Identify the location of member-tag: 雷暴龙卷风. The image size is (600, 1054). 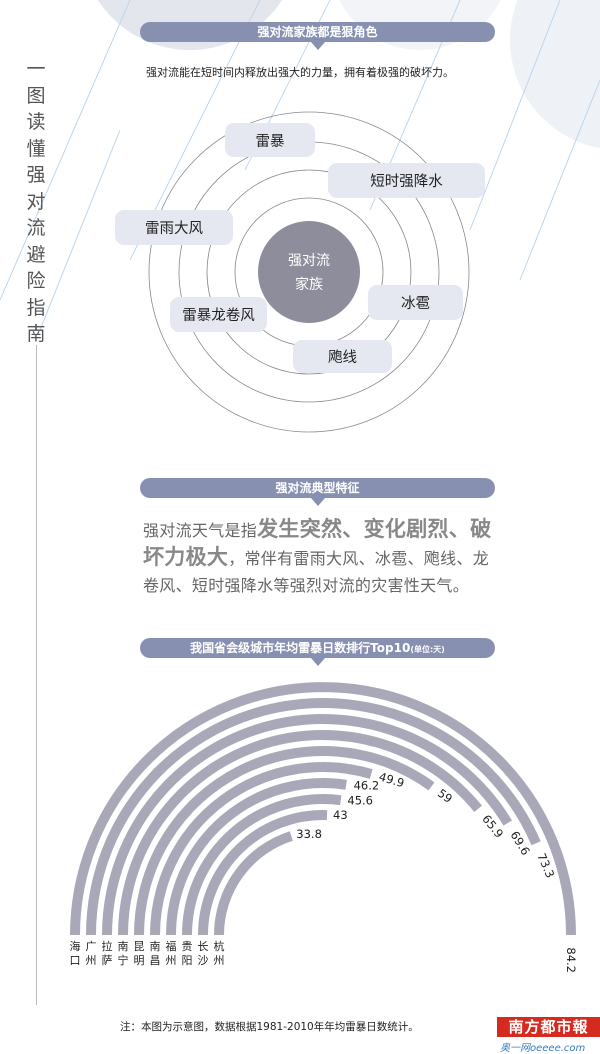
(218, 314).